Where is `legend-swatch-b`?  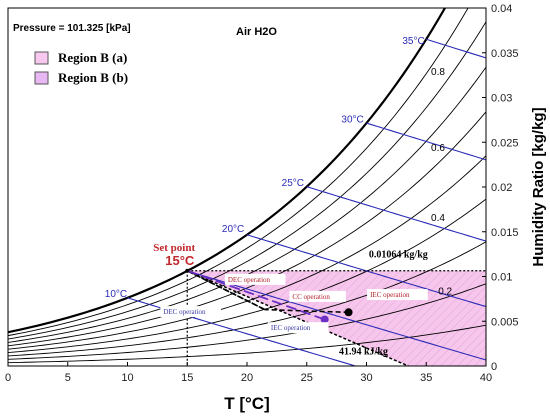 legend-swatch-b is located at coordinates (41, 78).